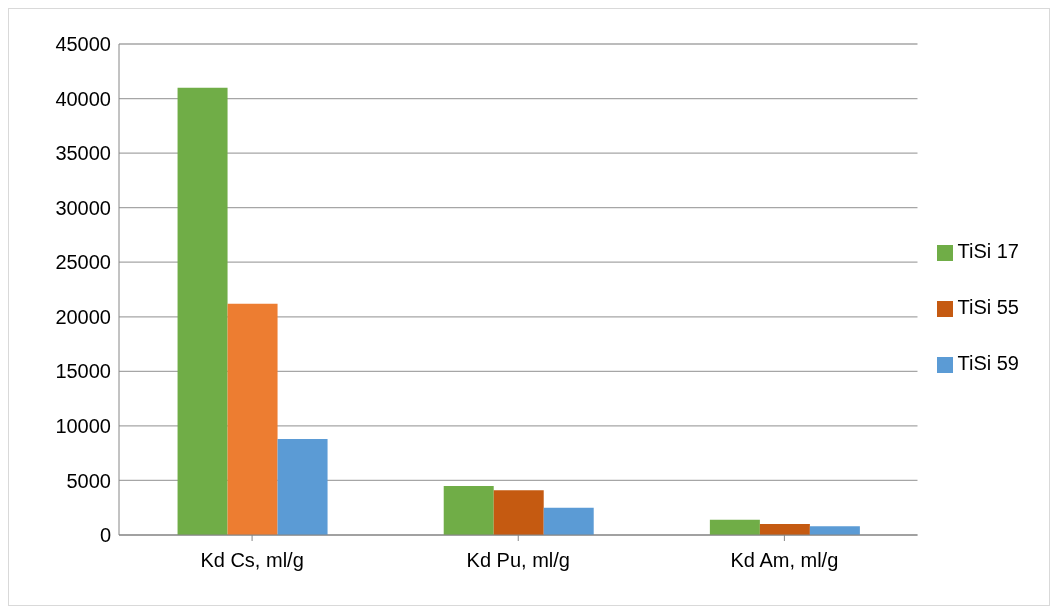  What do you see at coordinates (784, 560) in the screenshot?
I see `x-tick-label: Kd Am, ml/g` at bounding box center [784, 560].